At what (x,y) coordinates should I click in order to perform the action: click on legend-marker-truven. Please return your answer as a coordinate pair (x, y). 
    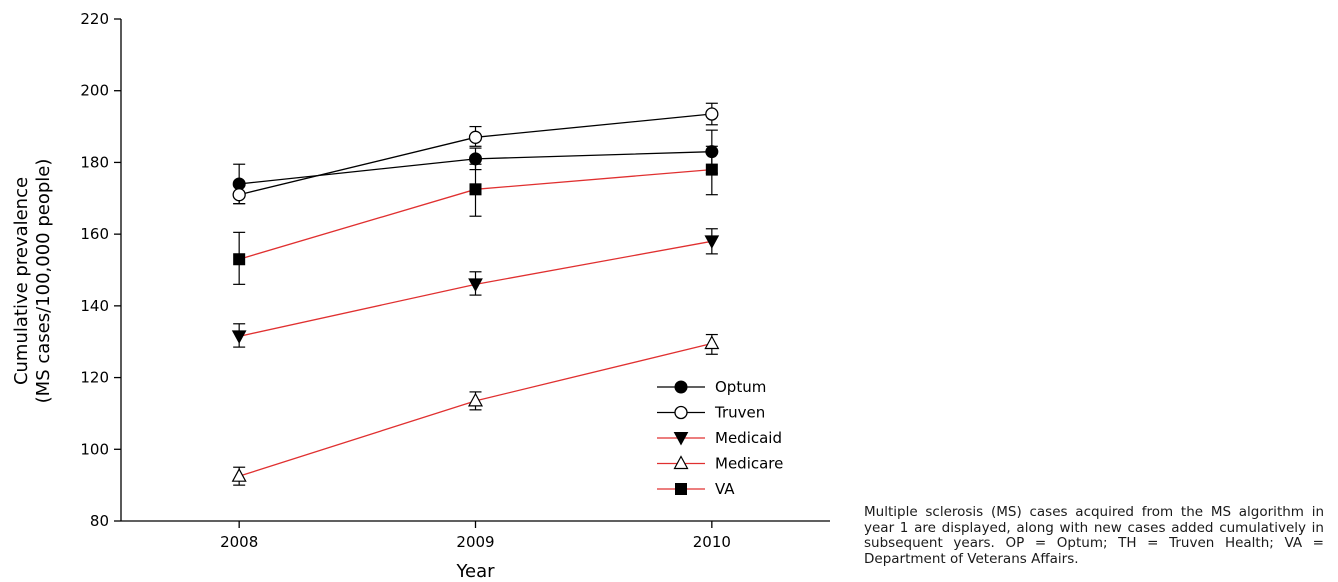
    Looking at the image, I should click on (681, 412).